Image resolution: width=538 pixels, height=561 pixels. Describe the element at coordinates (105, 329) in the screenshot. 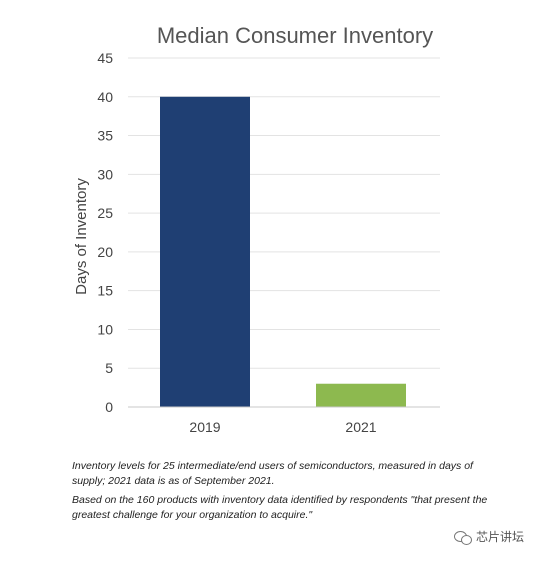

I see `y-tick-label: 10` at that location.